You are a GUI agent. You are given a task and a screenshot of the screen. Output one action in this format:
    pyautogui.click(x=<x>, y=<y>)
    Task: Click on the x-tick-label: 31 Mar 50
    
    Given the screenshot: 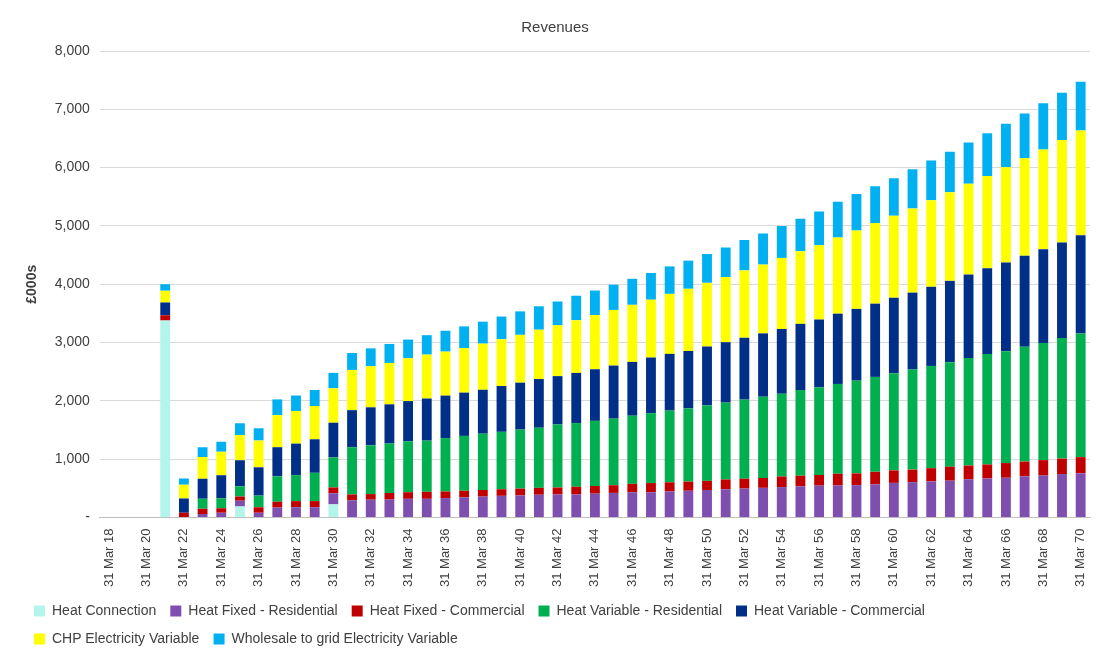 What is the action you would take?
    pyautogui.click(x=706, y=558)
    